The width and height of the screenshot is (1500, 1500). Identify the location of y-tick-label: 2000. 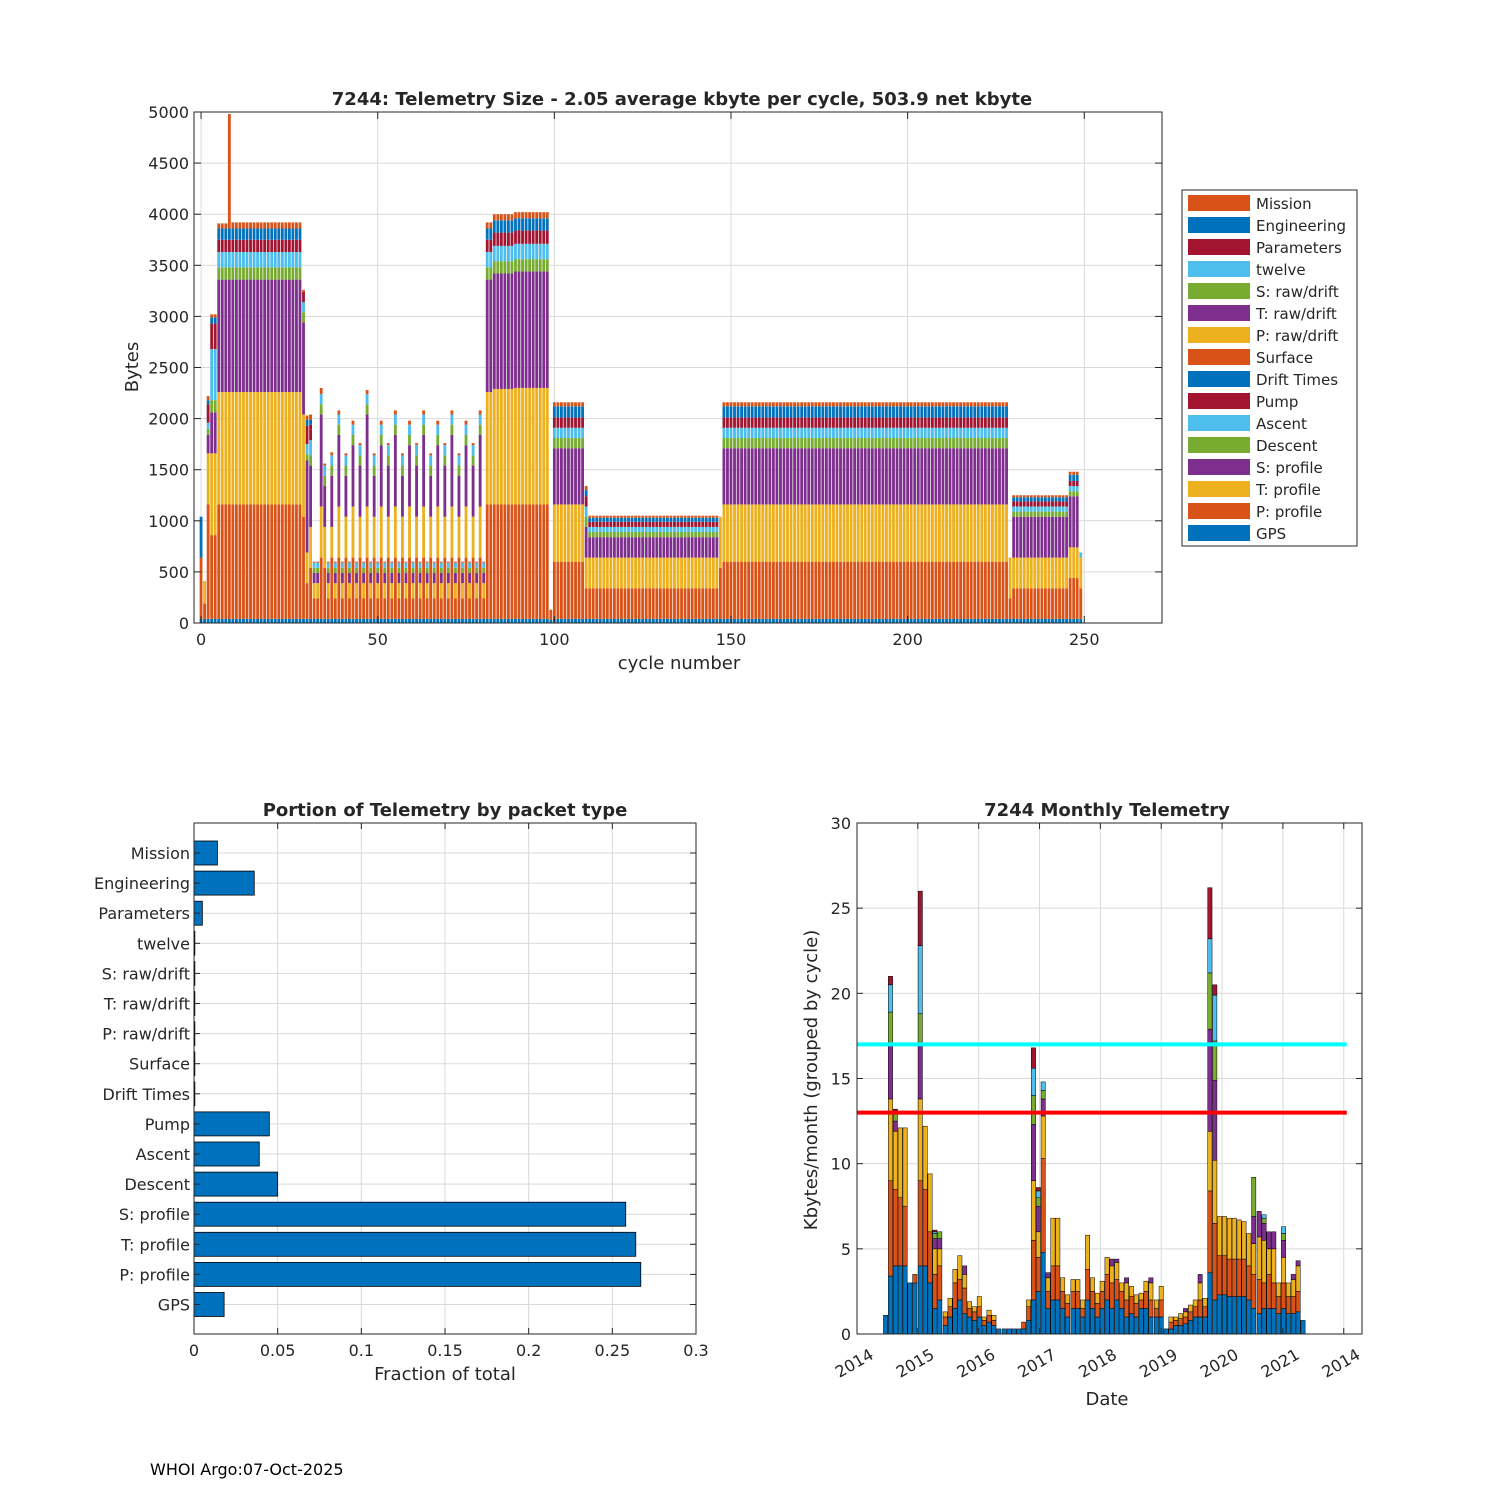
(168, 419).